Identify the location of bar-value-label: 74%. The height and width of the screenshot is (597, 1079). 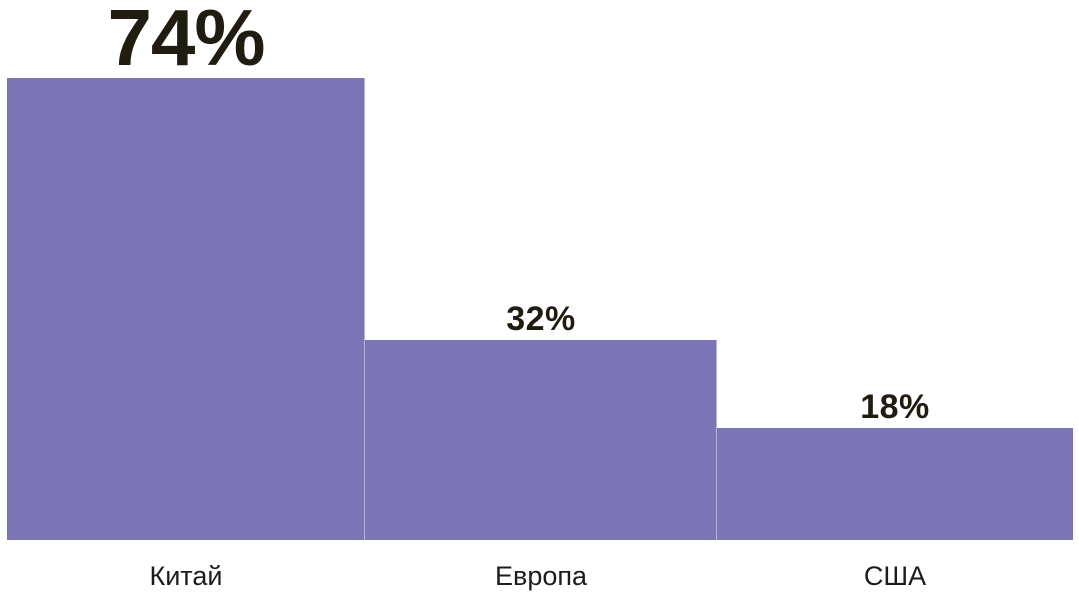
(186, 41).